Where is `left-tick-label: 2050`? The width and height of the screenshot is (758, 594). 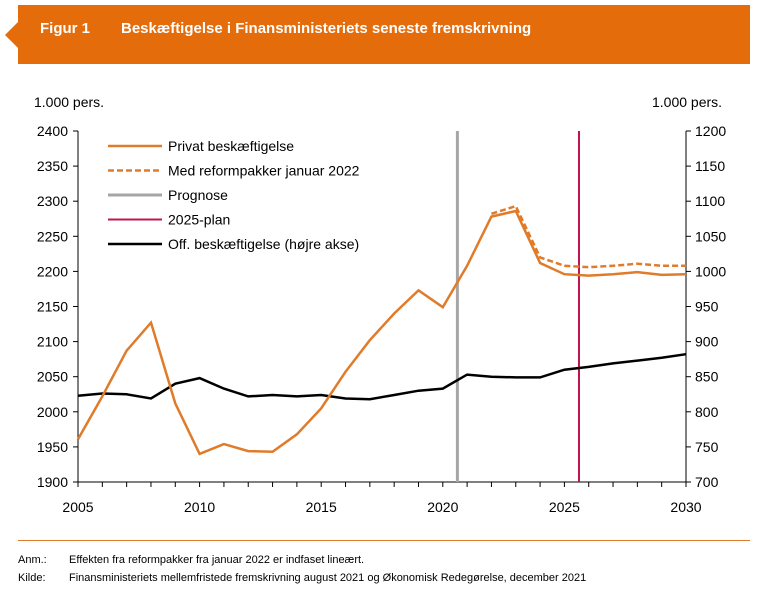 left-tick-label: 2050 is located at coordinates (52, 377).